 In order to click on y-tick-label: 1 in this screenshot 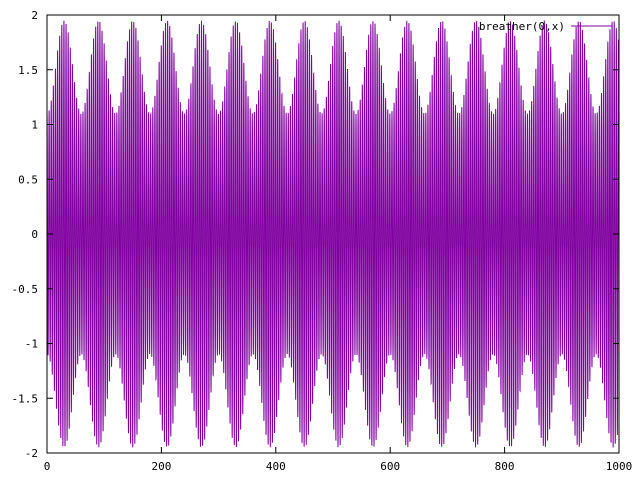, I will do `click(34, 125)`.